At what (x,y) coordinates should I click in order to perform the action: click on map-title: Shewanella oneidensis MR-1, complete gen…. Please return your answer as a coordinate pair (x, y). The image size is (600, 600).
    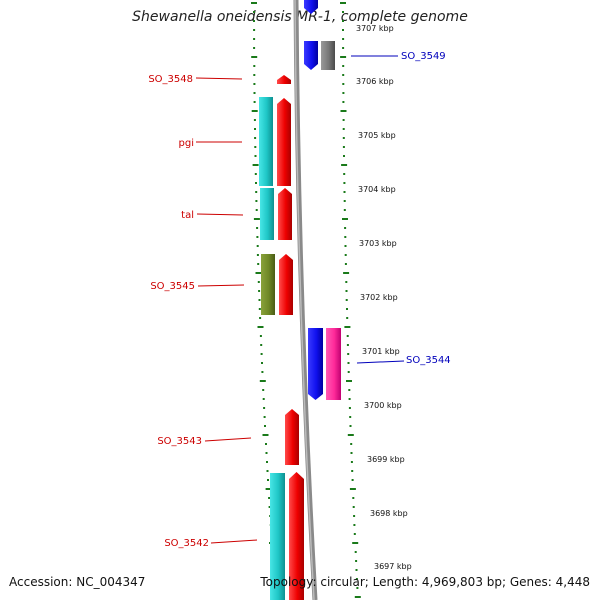
    Looking at the image, I should click on (300, 17).